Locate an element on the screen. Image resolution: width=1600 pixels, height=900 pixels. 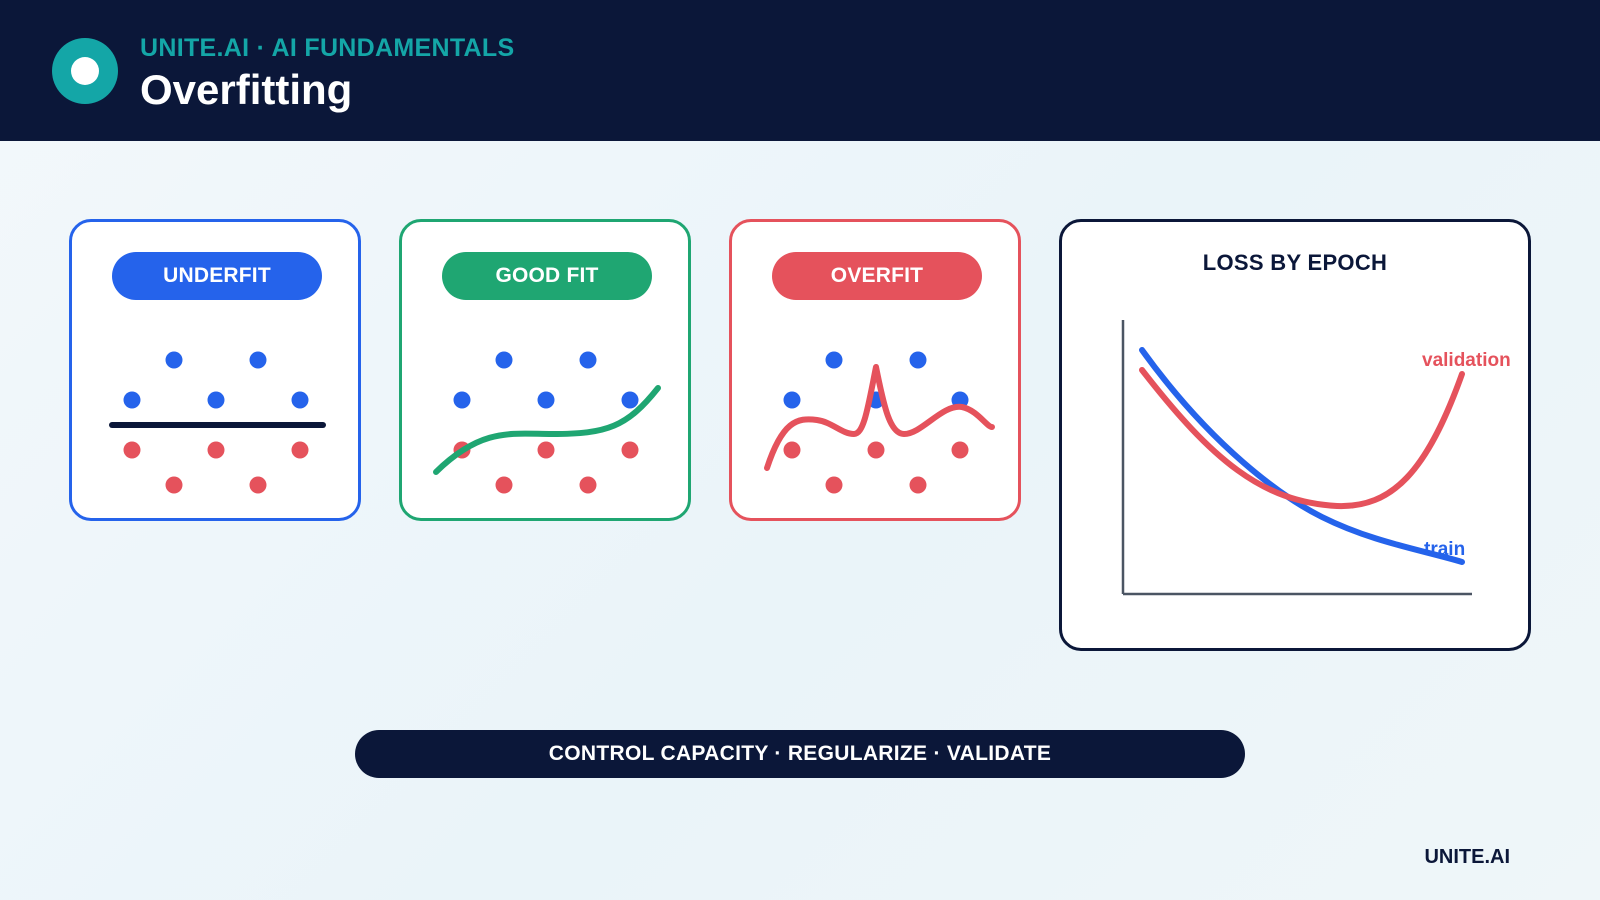
overfit-label: OVERFIT is located at coordinates (877, 276).